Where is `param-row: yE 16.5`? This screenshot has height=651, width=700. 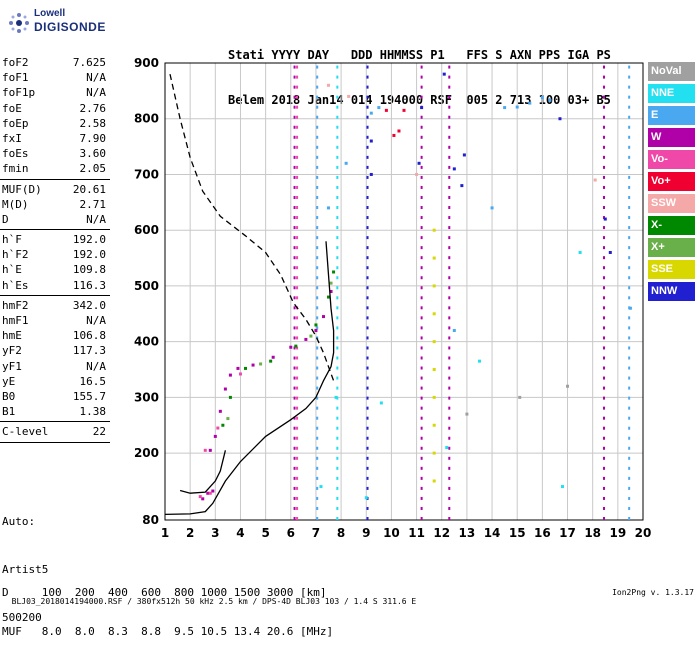 param-row: yE 16.5 is located at coordinates (55, 382).